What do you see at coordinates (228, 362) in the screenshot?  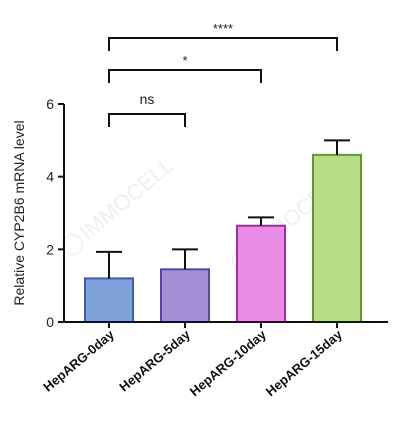 I see `x-tick-label: HepARG-10day` at bounding box center [228, 362].